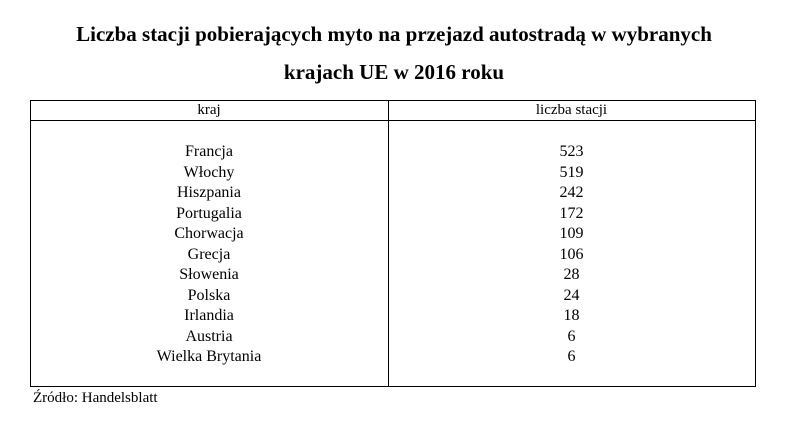 This screenshot has width=788, height=444. I want to click on country: Chorwacja, so click(209, 233).